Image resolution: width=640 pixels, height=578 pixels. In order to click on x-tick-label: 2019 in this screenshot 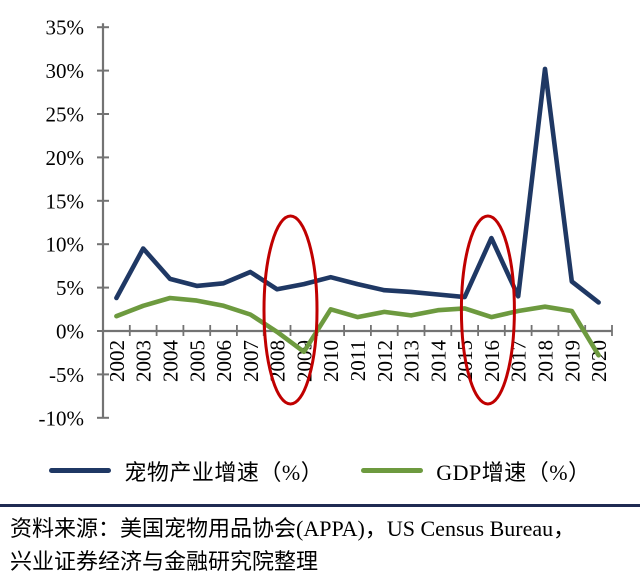, I will do `click(572, 361)`.